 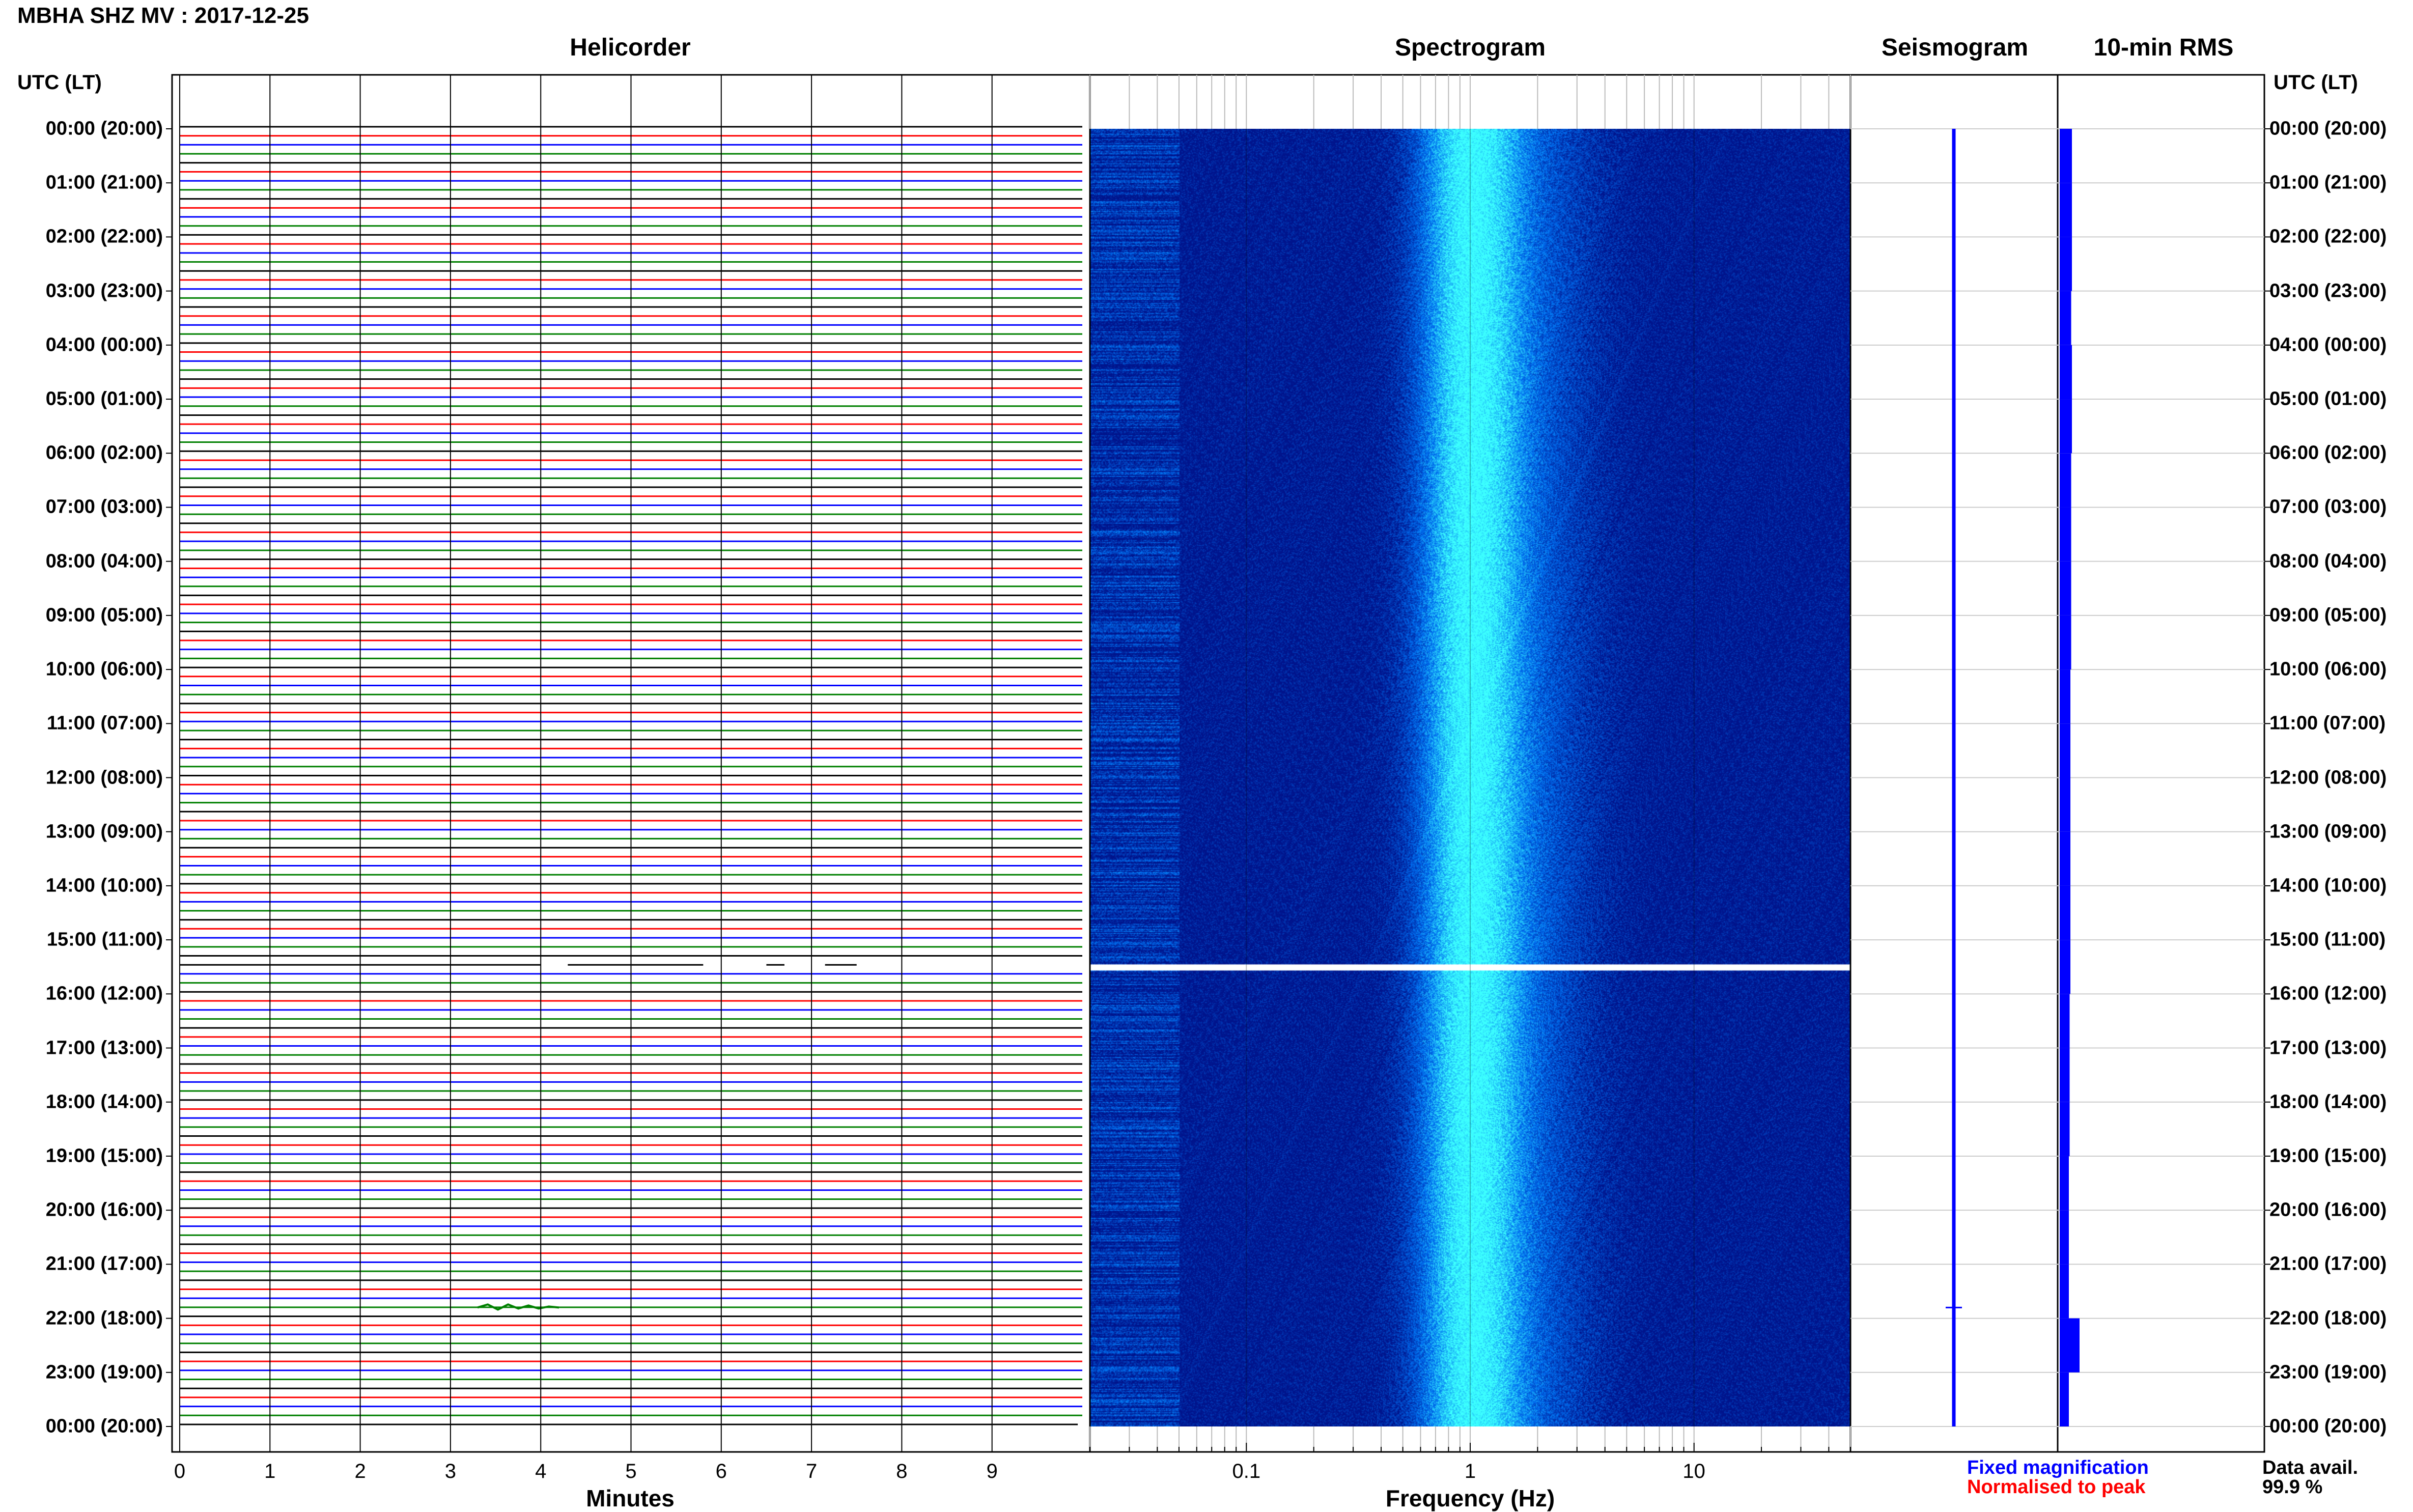 What do you see at coordinates (2328, 399) in the screenshot?
I see `time-label-right: 05:00 (01:00)` at bounding box center [2328, 399].